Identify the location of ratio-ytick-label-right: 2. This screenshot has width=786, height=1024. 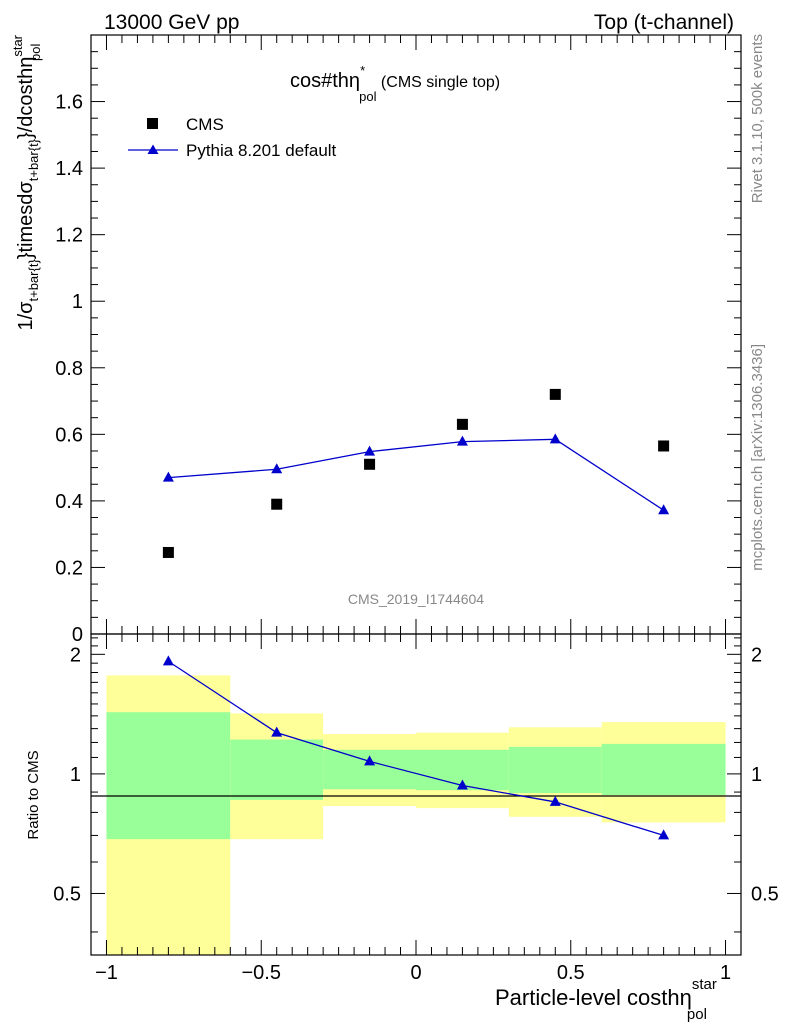
(756, 655).